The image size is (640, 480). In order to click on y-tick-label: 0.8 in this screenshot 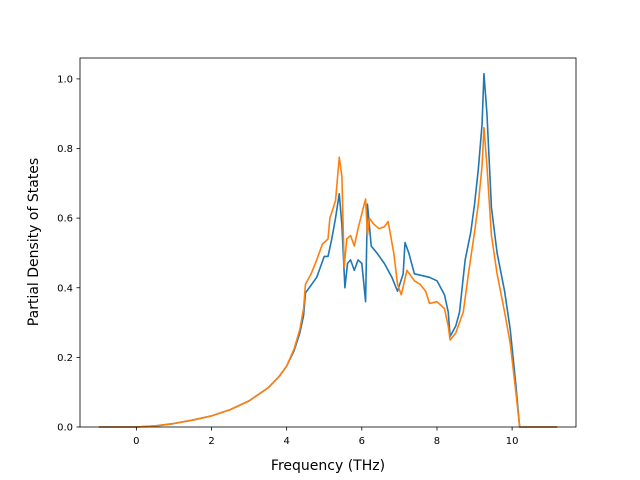, I will do `click(65, 149)`.